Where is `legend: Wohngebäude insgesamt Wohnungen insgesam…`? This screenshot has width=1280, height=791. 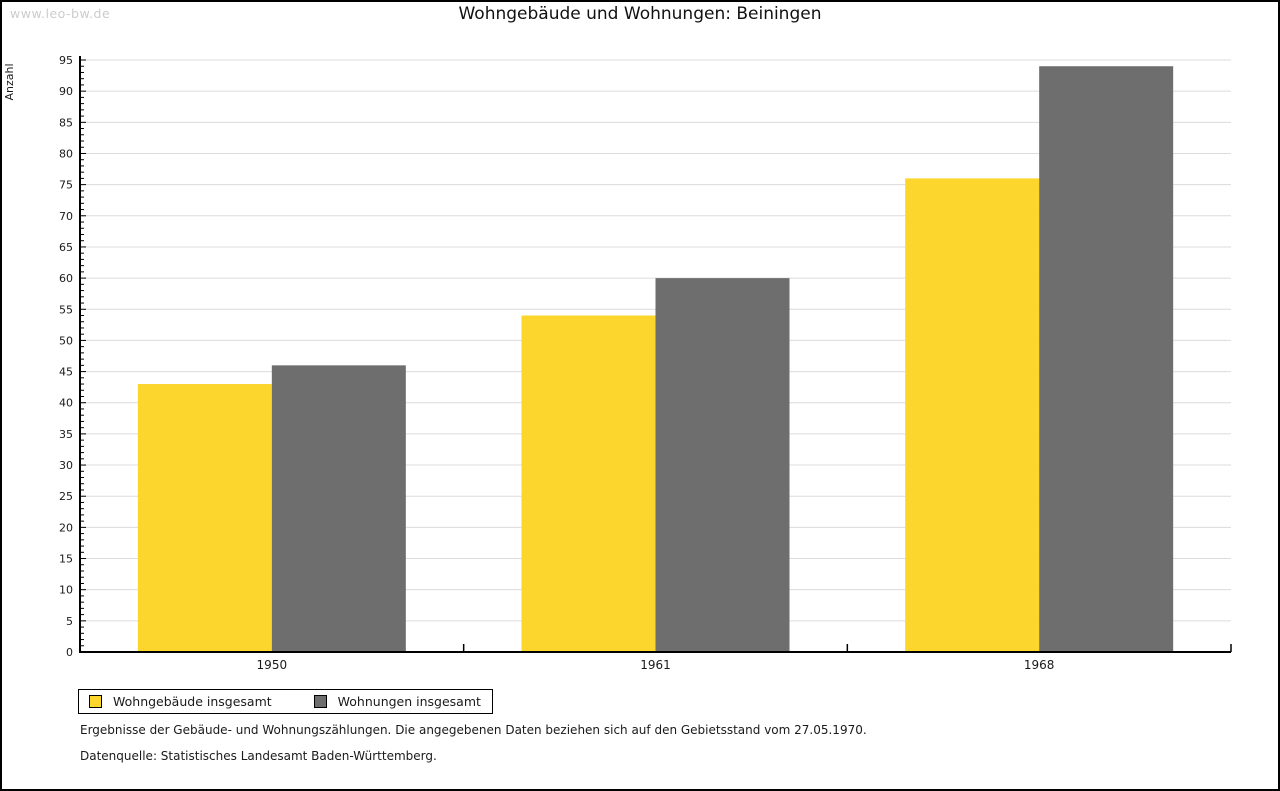 legend: Wohngebäude insgesamt Wohnungen insgesam… is located at coordinates (285, 701).